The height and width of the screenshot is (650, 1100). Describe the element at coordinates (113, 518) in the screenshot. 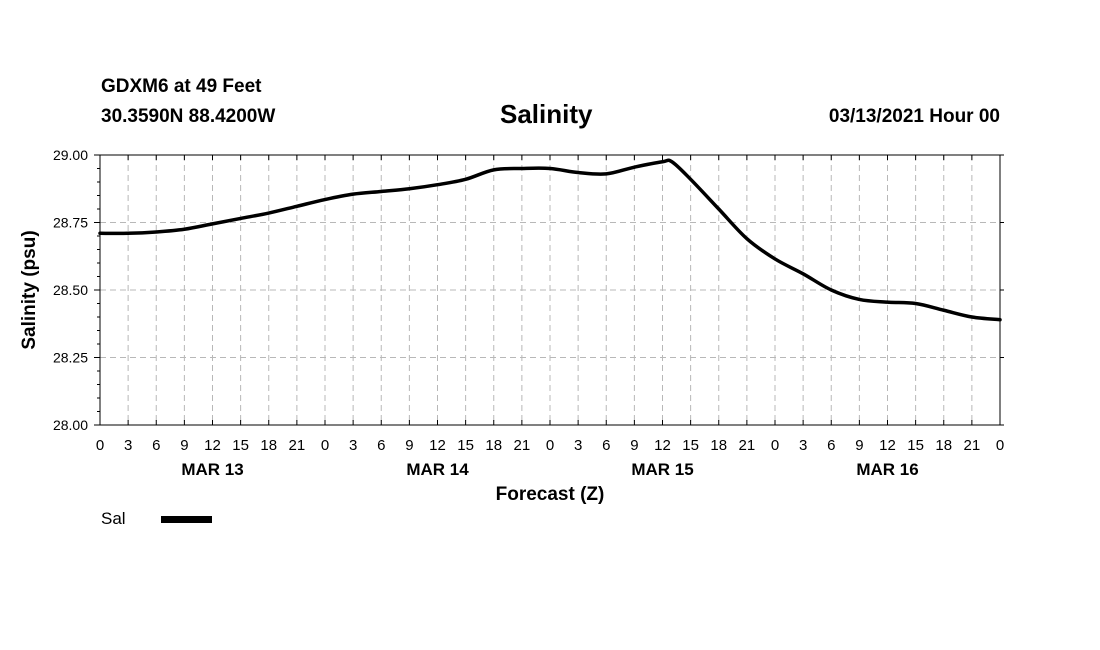

I see `legend-label: Sal` at that location.